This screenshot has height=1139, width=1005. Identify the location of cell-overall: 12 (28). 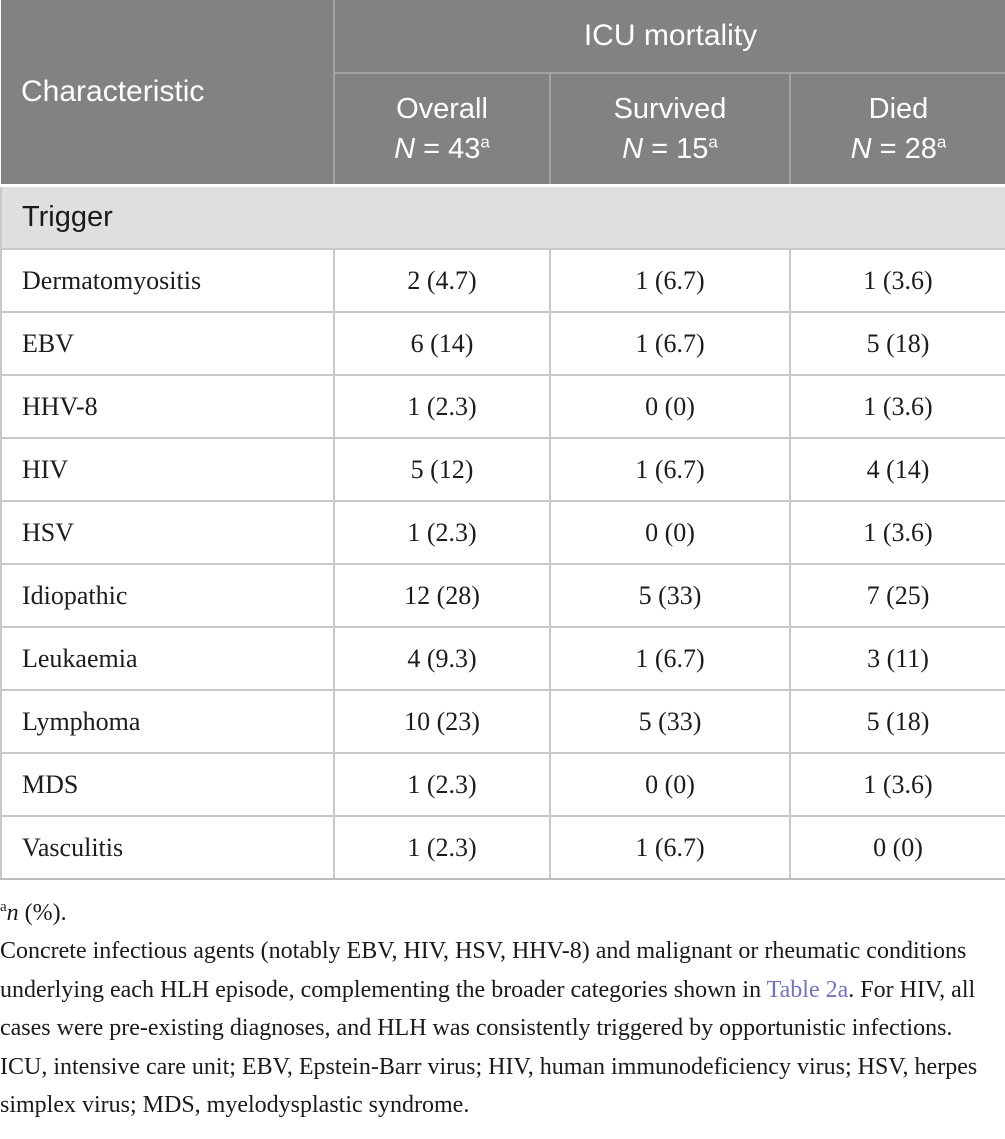
(441, 595).